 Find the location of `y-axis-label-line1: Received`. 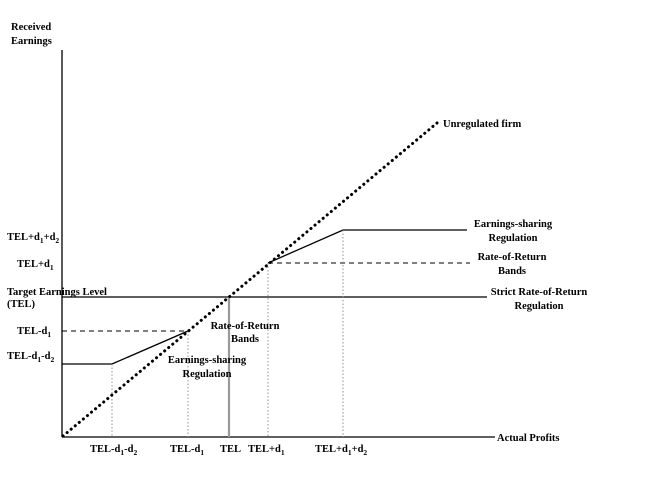

y-axis-label-line1: Received is located at coordinates (31, 27).